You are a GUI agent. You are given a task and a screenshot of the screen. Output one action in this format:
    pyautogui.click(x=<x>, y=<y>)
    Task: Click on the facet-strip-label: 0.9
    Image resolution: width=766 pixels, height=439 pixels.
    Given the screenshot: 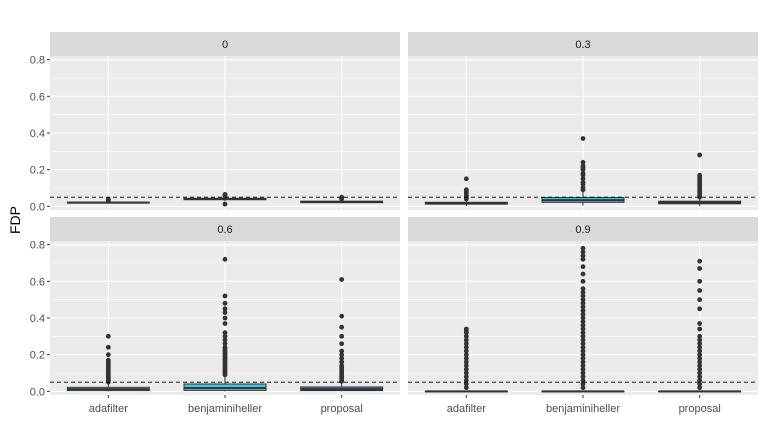 What is the action you would take?
    pyautogui.click(x=582, y=230)
    